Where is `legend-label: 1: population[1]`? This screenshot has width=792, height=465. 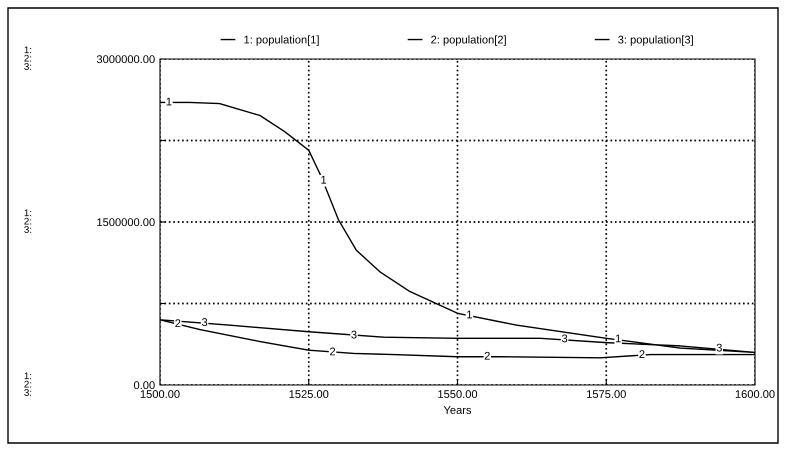 legend-label: 1: population[1] is located at coordinates (281, 40).